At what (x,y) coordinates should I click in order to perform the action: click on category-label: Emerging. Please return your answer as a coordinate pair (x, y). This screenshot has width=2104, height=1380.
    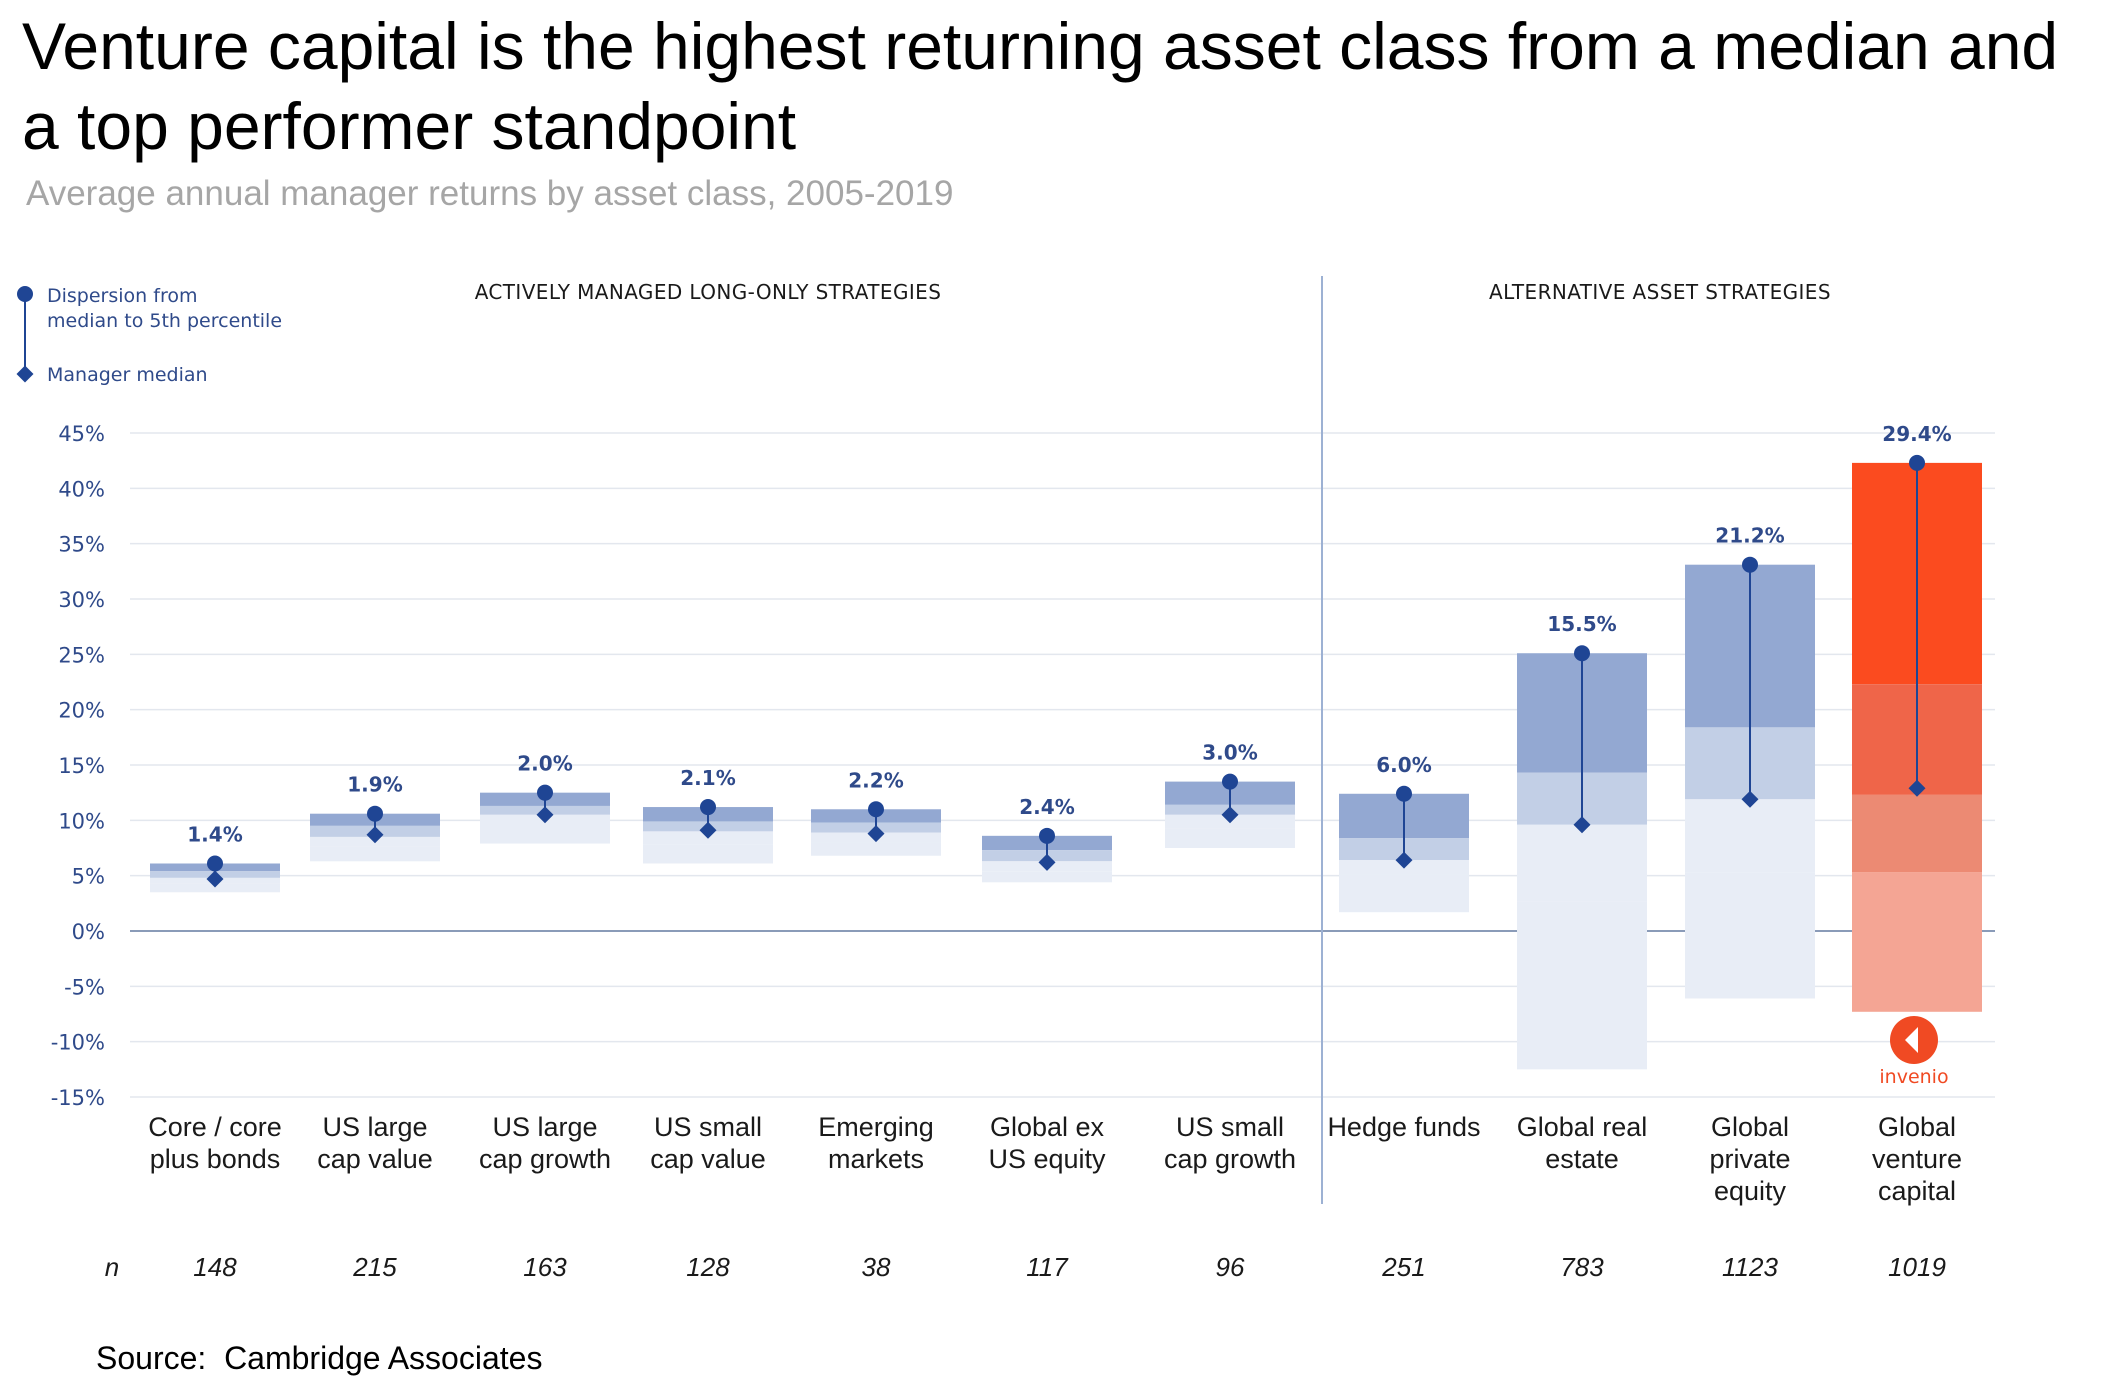
    Looking at the image, I should click on (876, 1127).